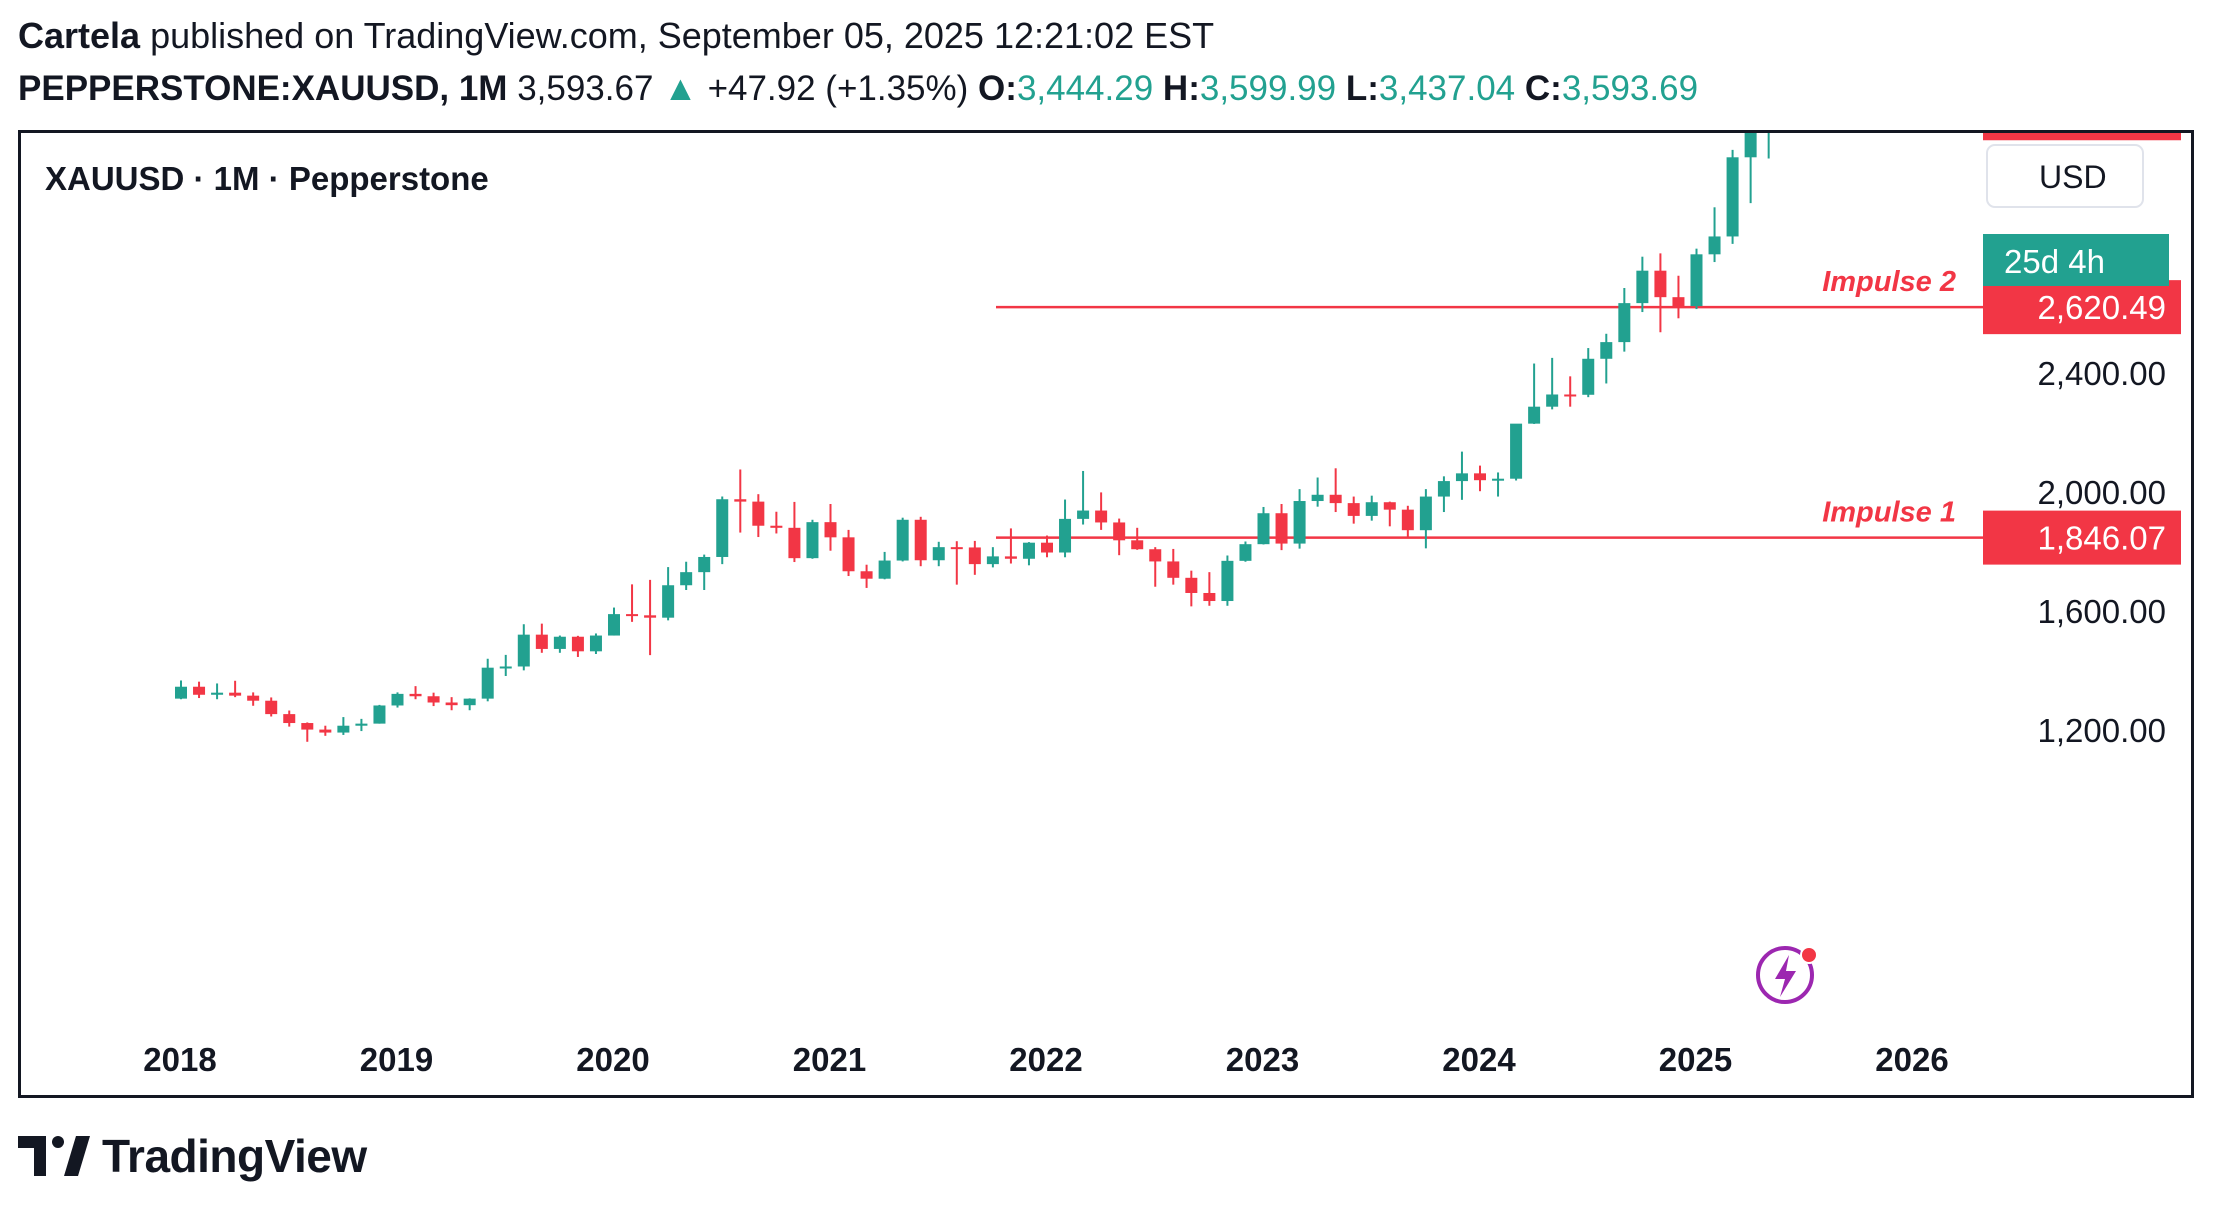 The image size is (2214, 1209). What do you see at coordinates (1787, 975) in the screenshot?
I see `alert-icon` at bounding box center [1787, 975].